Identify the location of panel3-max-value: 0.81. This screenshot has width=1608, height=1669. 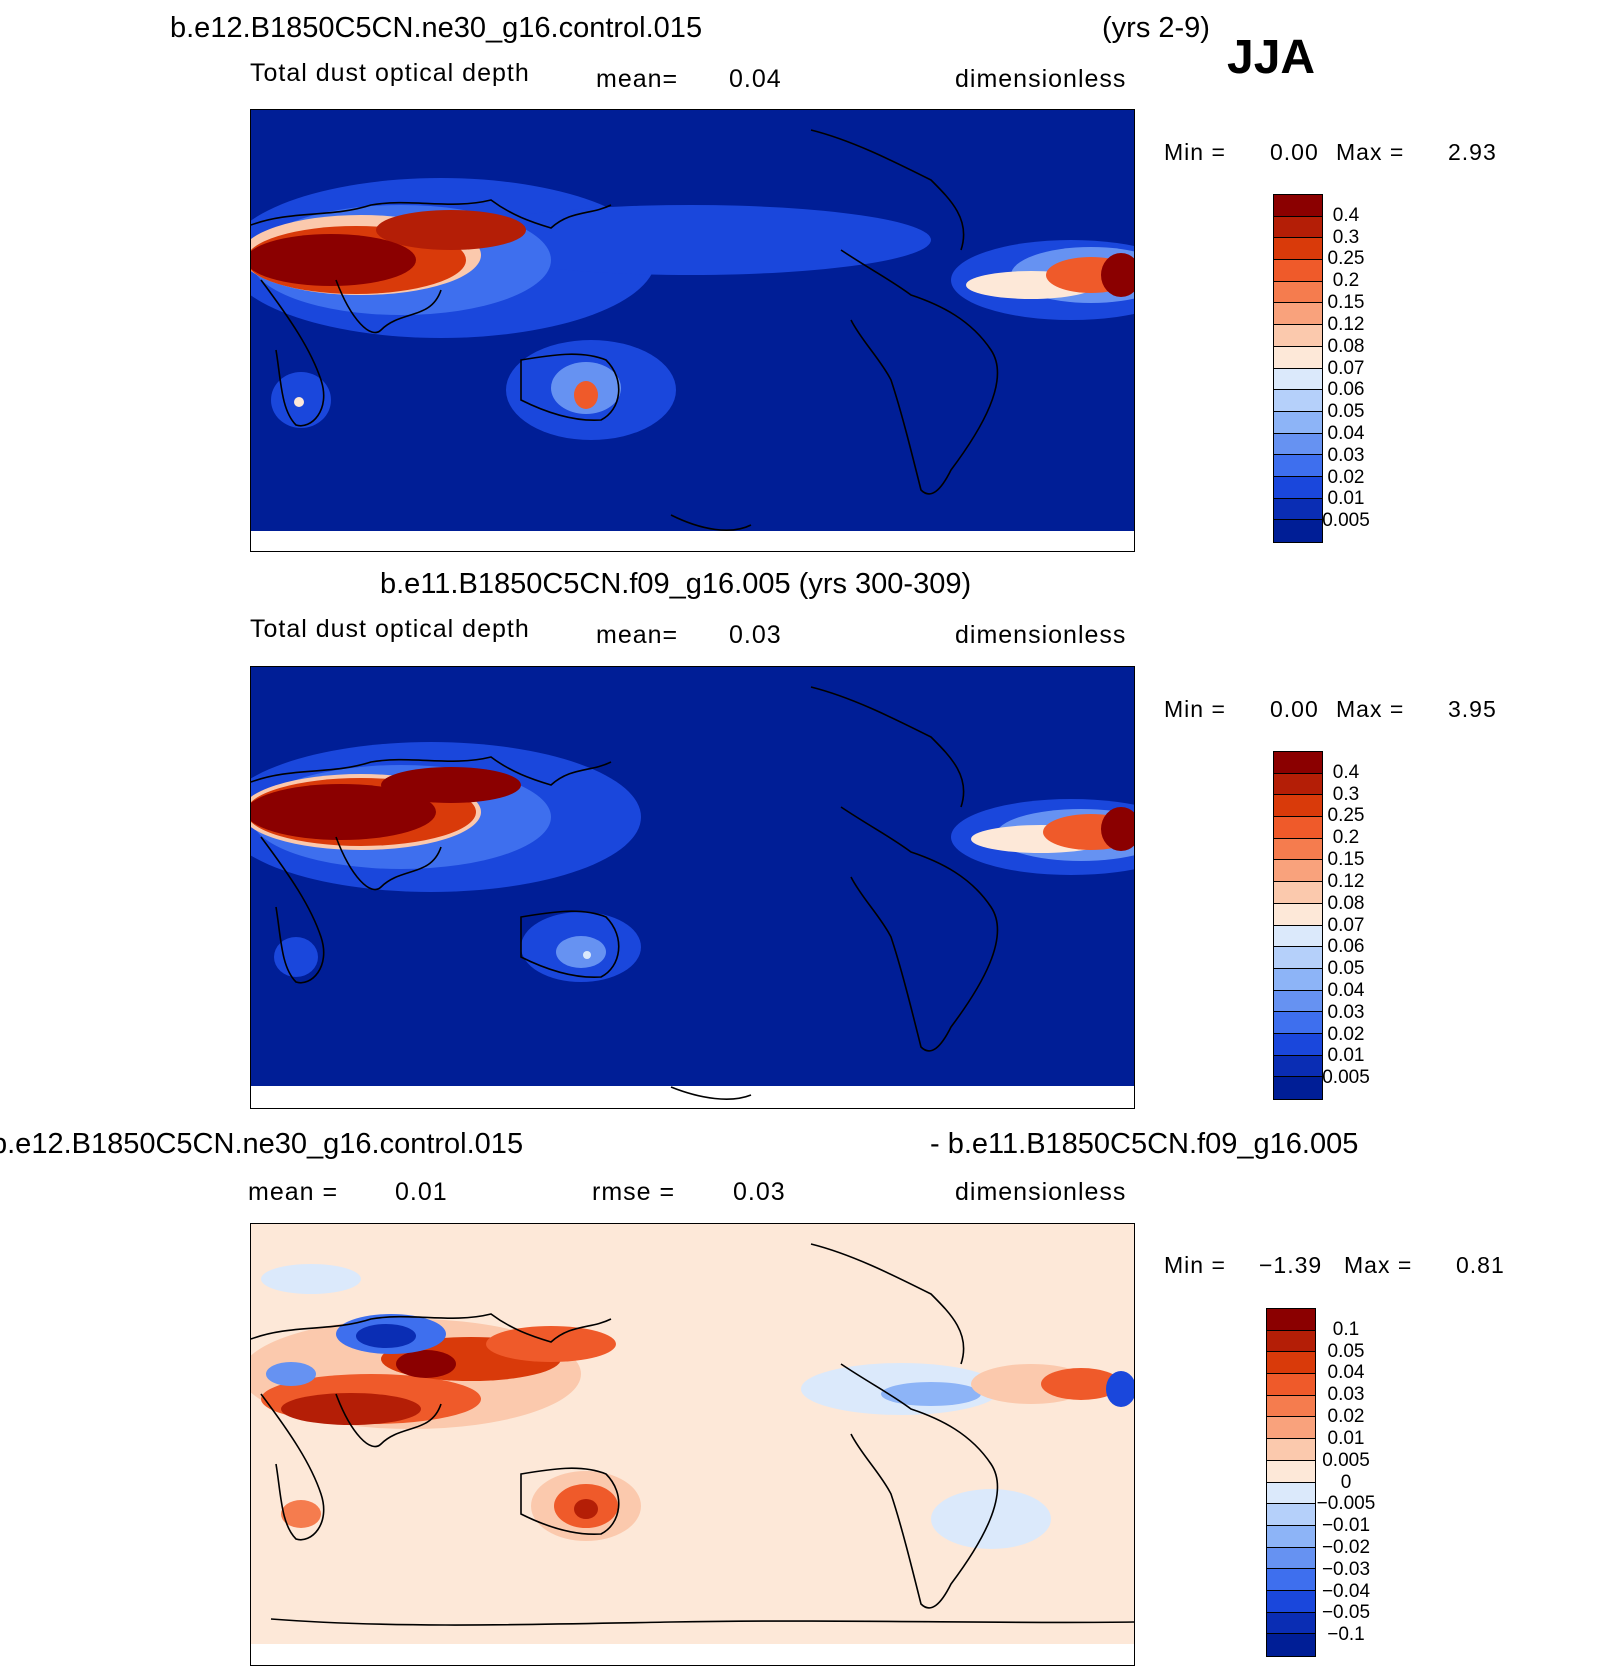
(1480, 1265).